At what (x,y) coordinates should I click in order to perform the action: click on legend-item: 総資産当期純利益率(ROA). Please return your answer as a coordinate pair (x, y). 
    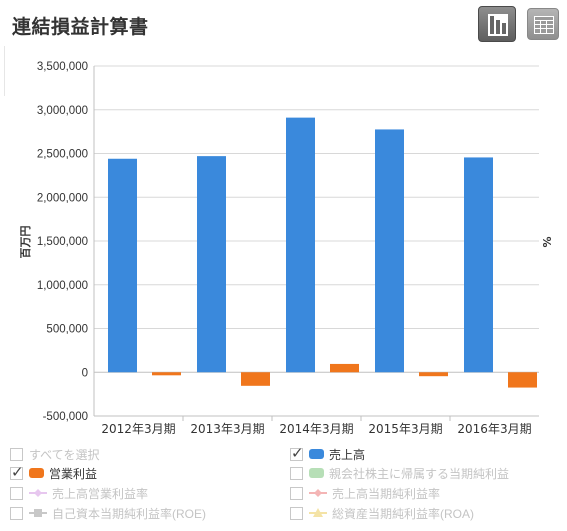
    Looking at the image, I should click on (382, 513).